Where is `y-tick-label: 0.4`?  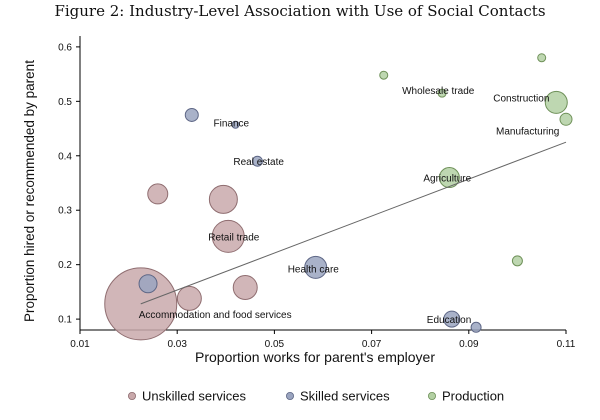 y-tick-label: 0.4 is located at coordinates (65, 156).